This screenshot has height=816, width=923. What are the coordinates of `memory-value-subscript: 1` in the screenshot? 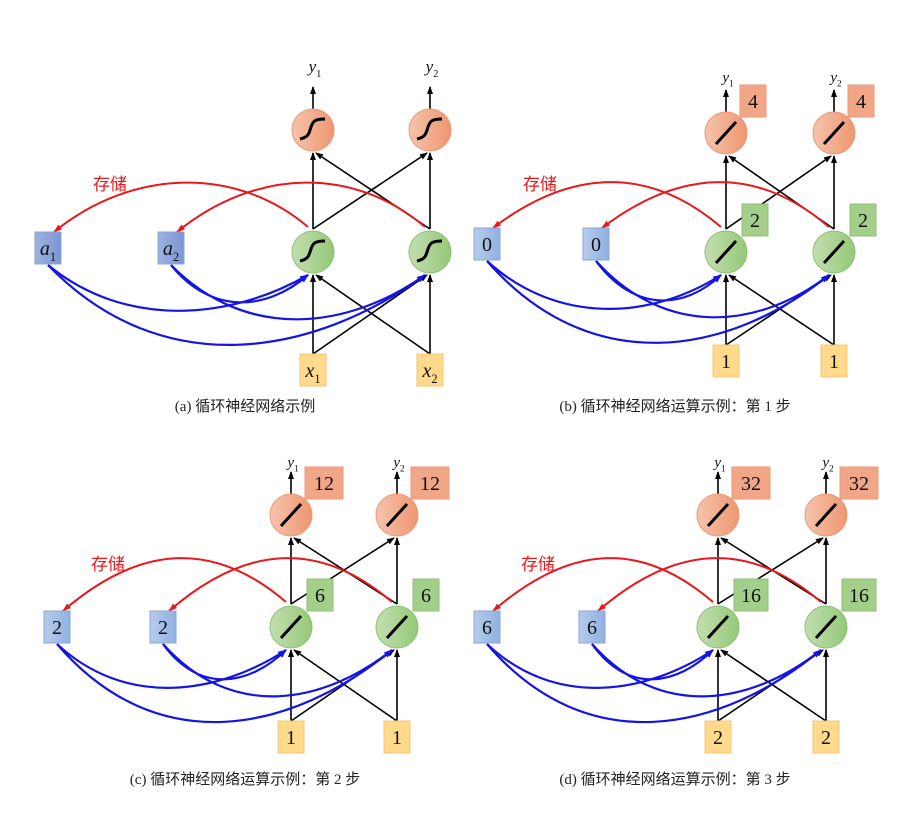 It's located at (53, 257).